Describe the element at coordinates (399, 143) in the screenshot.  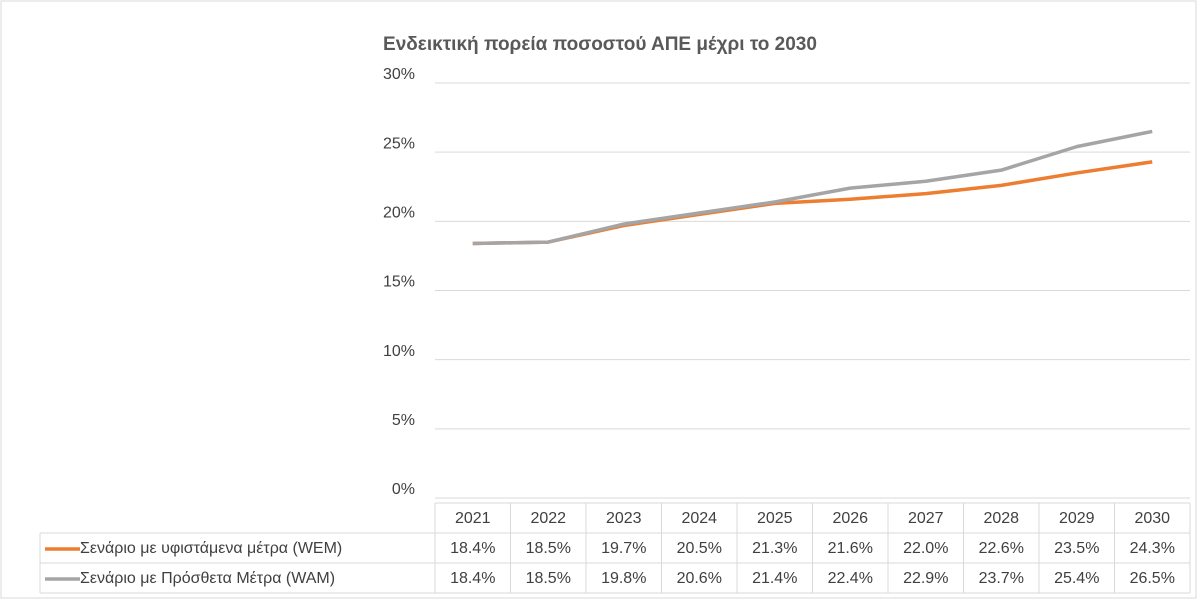
I see `y-tick-label: 25%` at that location.